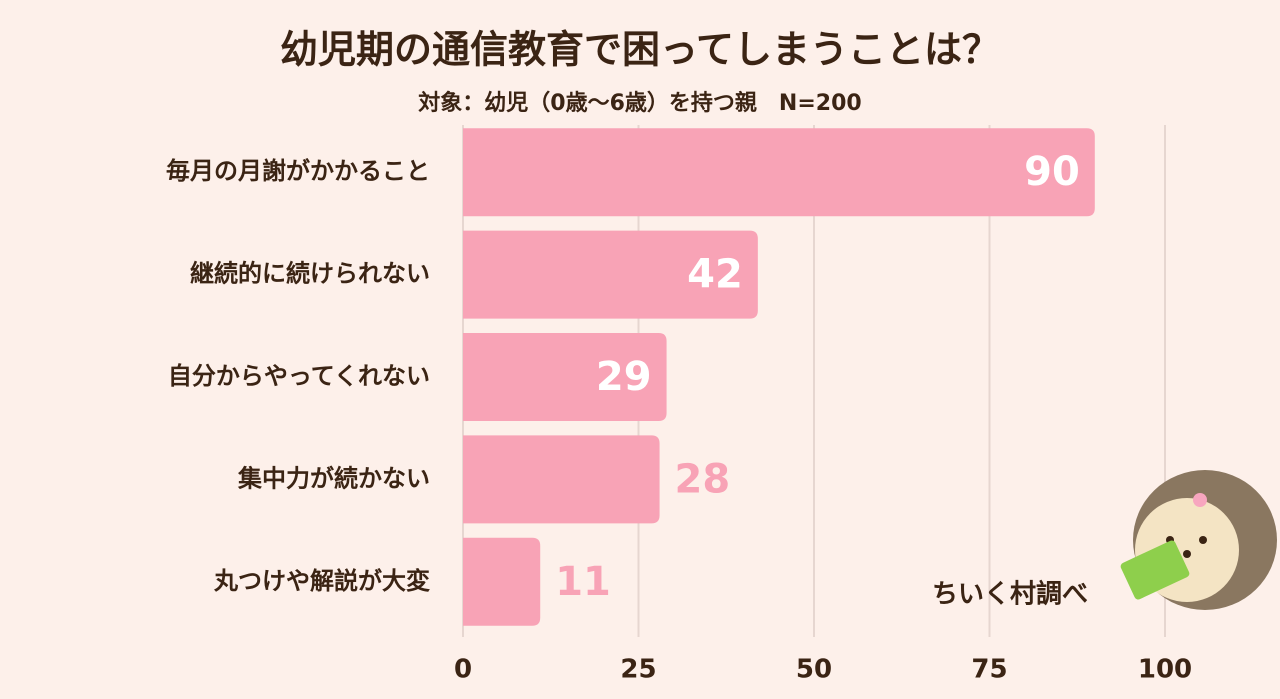  Describe the element at coordinates (989, 670) in the screenshot. I see `x-tick-label: 75` at that location.